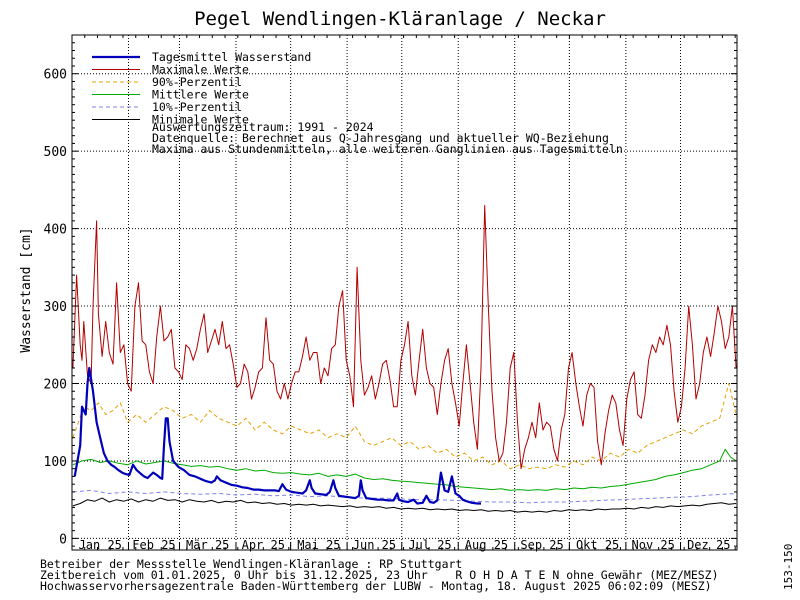  What do you see at coordinates (200, 70) in the screenshot?
I see `legend-label: Maximale Werte` at bounding box center [200, 70].